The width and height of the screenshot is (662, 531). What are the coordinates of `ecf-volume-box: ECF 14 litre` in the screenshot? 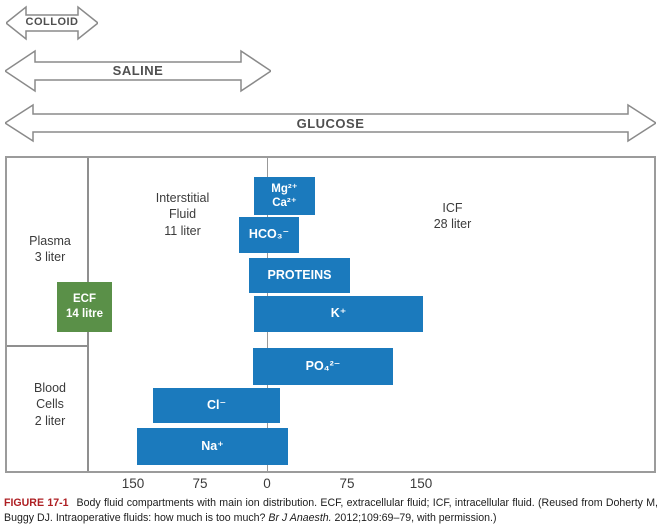 It's located at (84, 307).